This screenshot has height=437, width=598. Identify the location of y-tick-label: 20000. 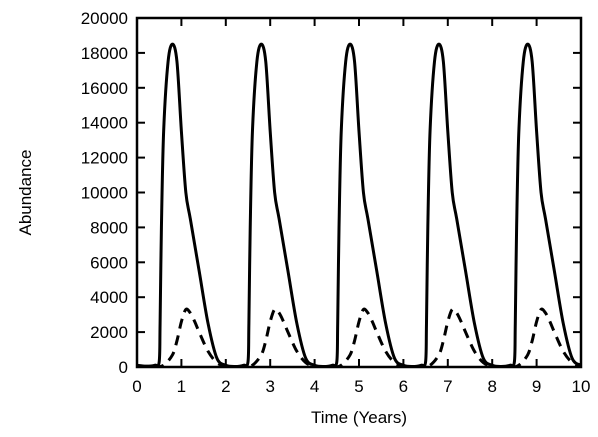
(104, 18).